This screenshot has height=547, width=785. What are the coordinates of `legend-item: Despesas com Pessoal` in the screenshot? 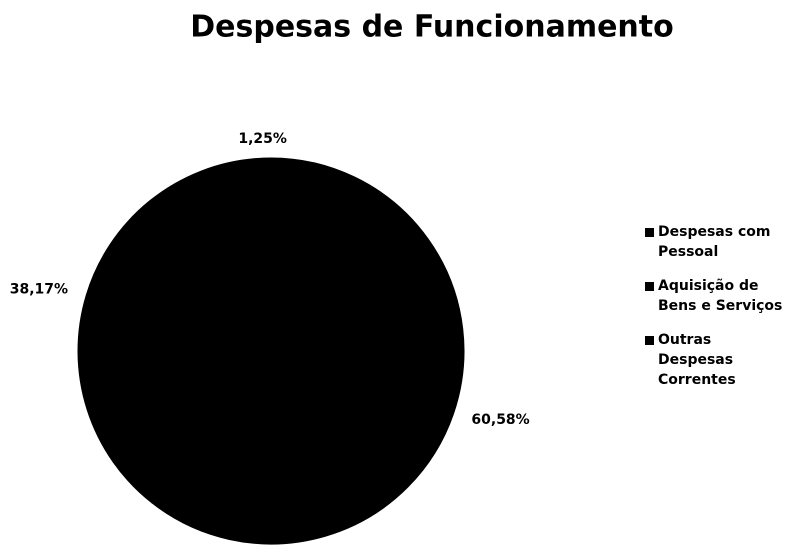 It's located at (715, 242).